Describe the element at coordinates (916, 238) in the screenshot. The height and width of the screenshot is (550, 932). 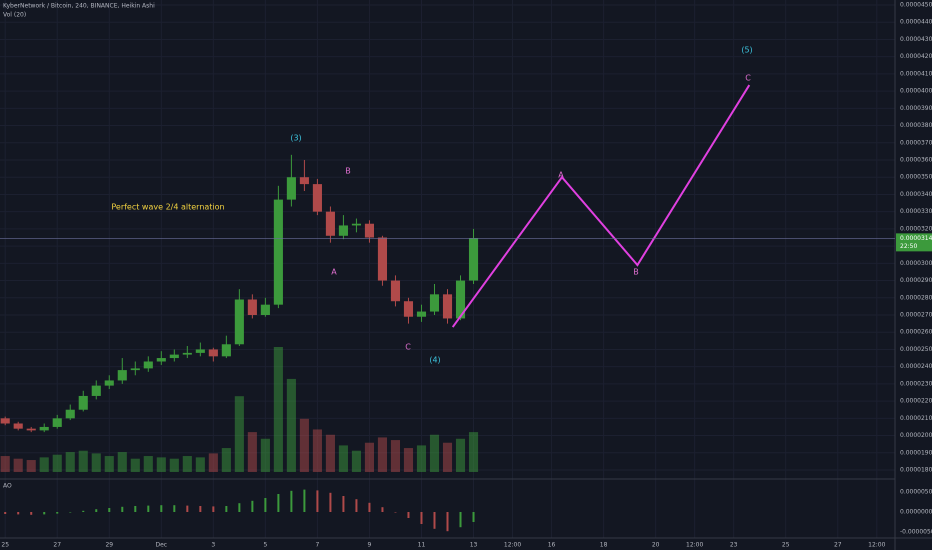
I see `last-price-label: 0.00003145` at that location.